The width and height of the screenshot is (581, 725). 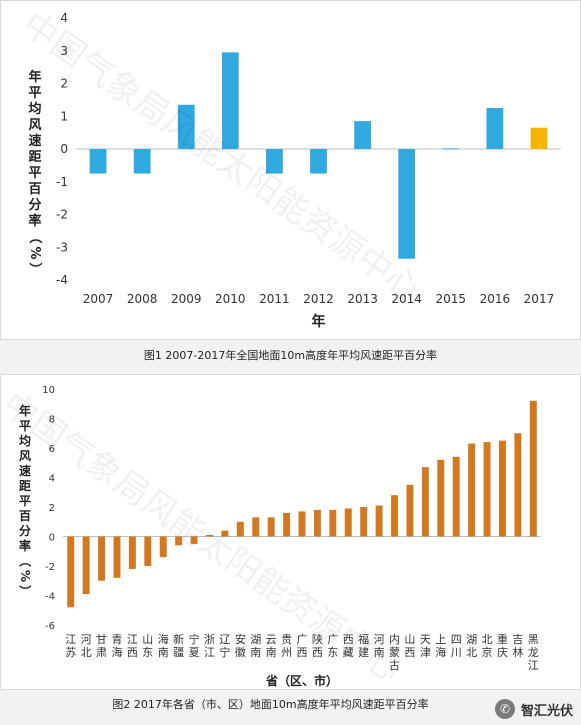 I want to click on bar-2008, so click(x=142, y=161).